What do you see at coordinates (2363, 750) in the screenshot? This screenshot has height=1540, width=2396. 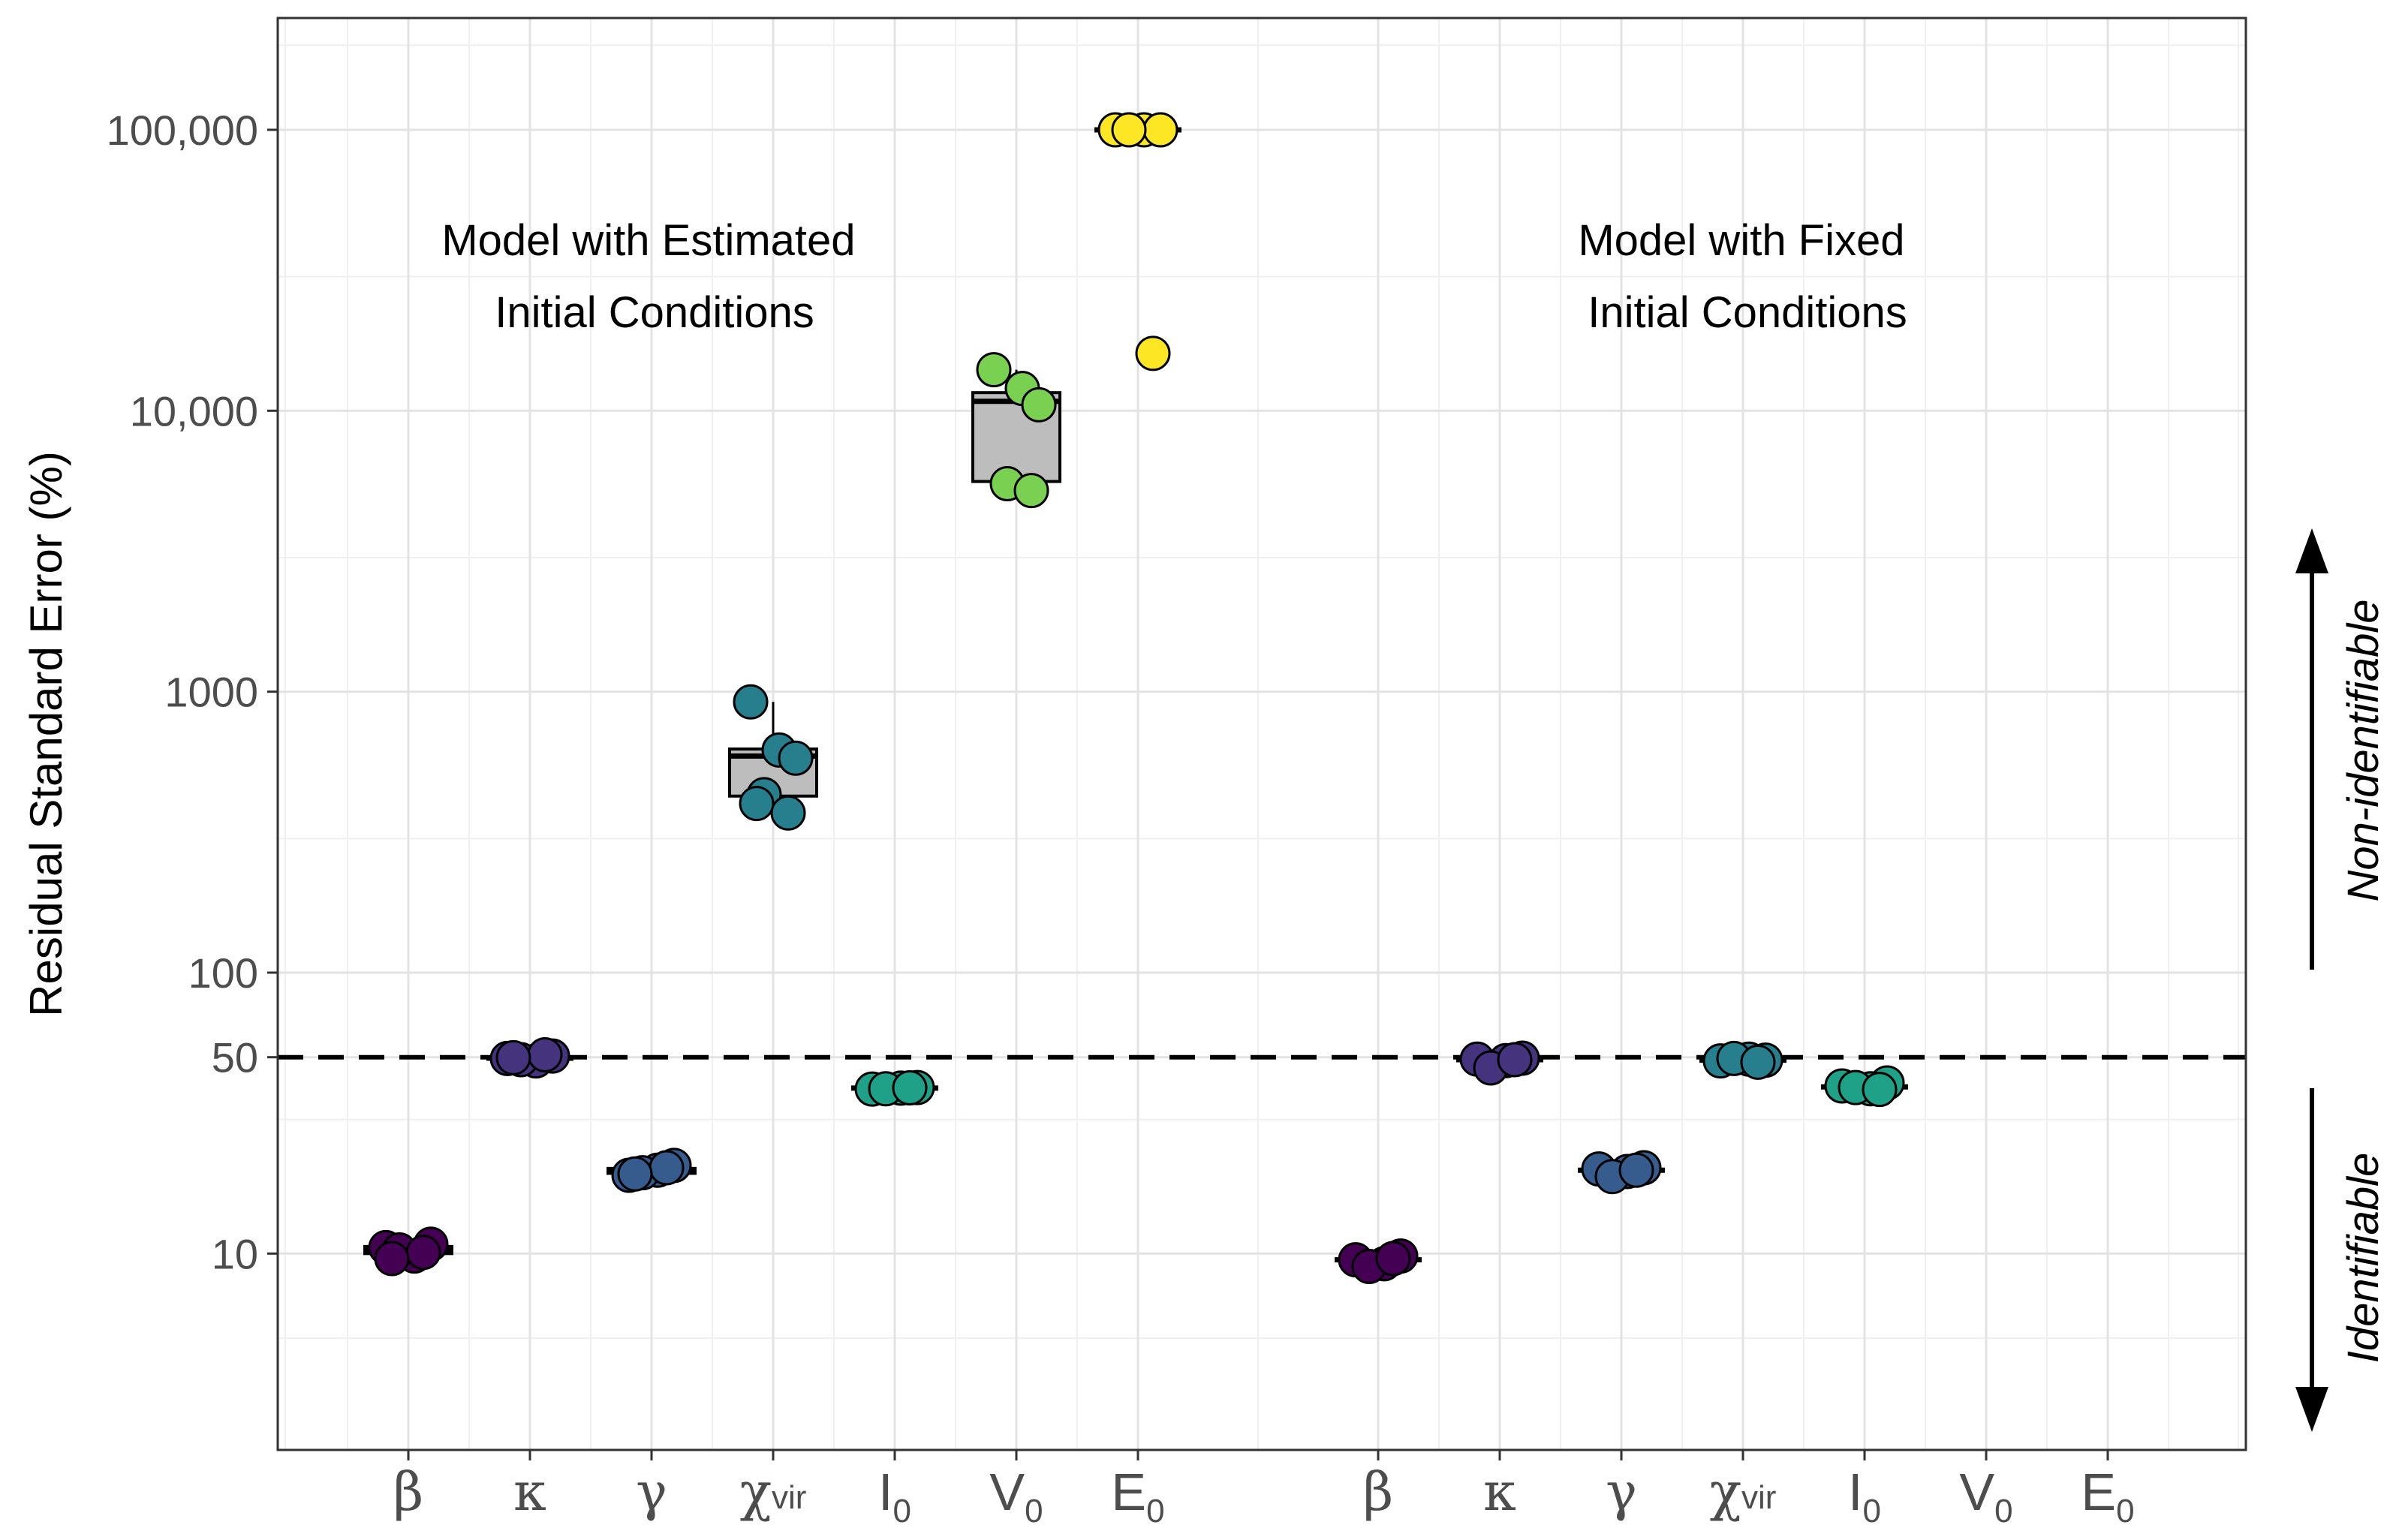 I see `non-identifiable-label: Non-identifiable` at bounding box center [2363, 750].